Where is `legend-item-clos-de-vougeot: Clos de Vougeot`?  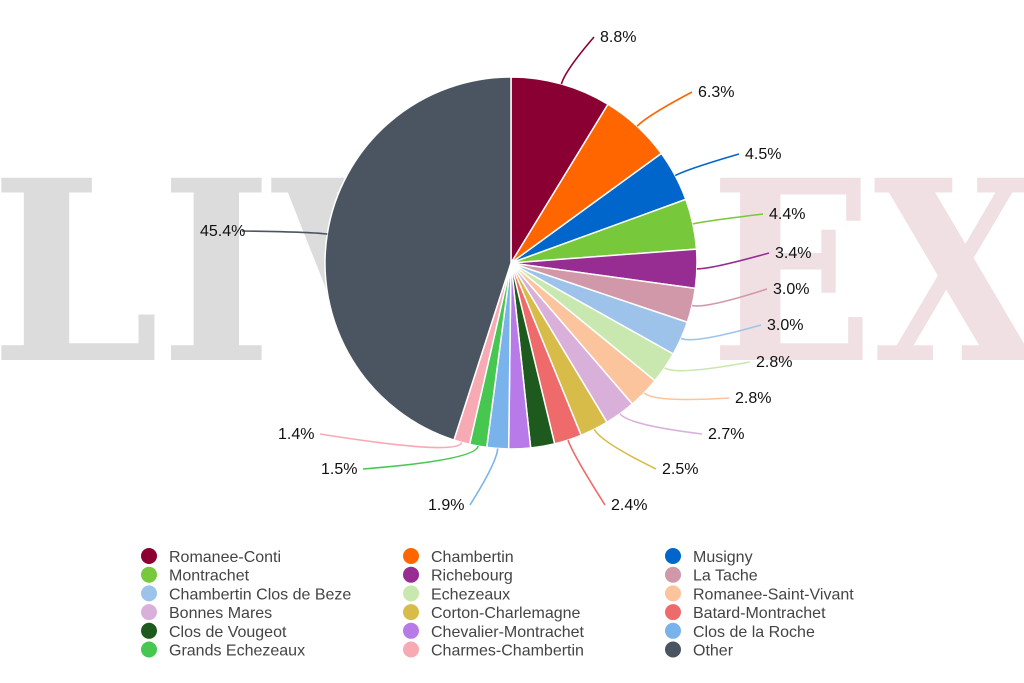 legend-item-clos-de-vougeot: Clos de Vougeot is located at coordinates (214, 631).